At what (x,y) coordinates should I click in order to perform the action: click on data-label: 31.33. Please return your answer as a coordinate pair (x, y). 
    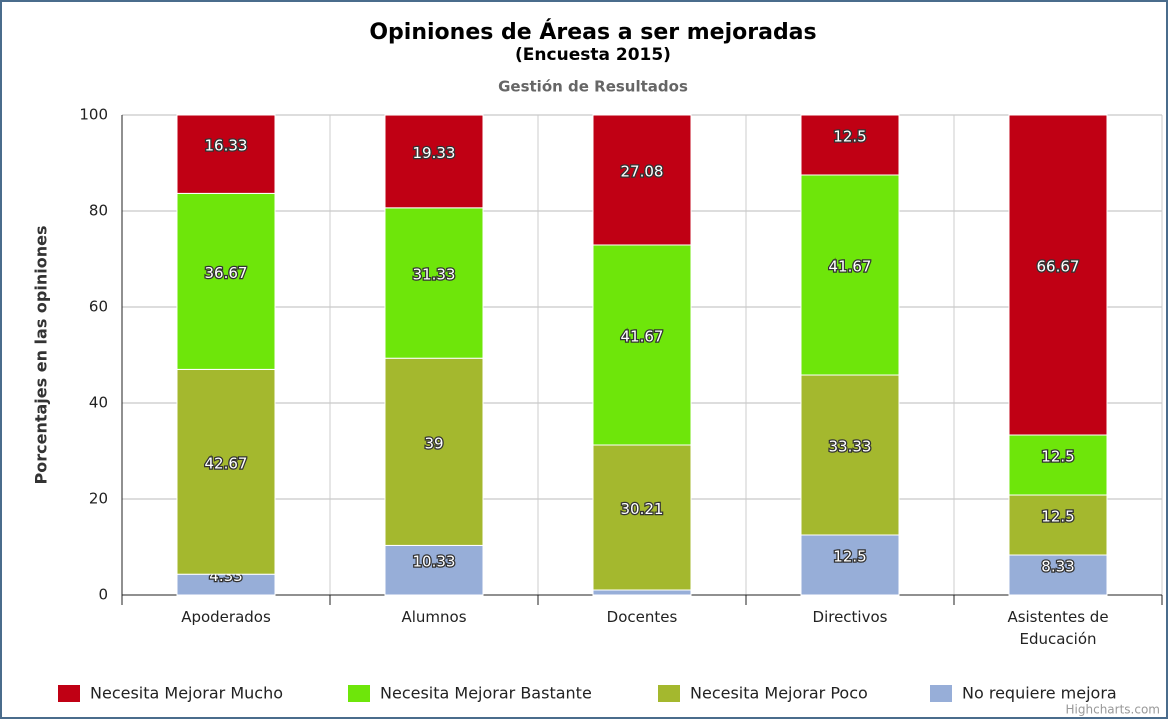
    Looking at the image, I should click on (434, 275).